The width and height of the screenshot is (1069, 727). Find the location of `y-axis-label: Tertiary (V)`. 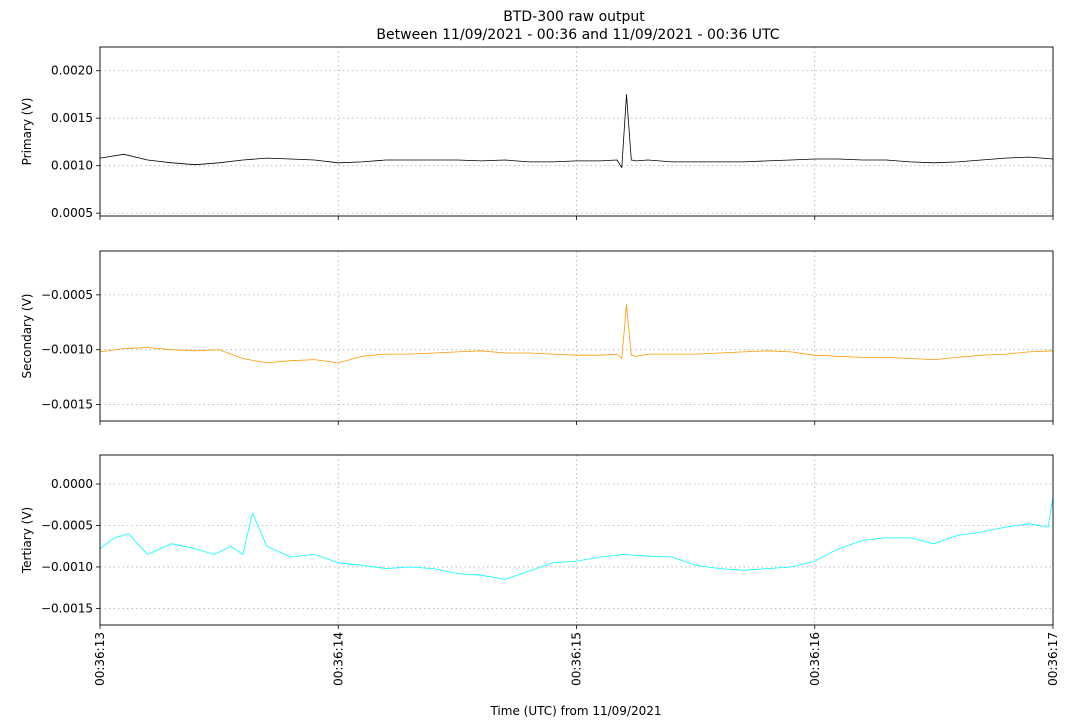

y-axis-label: Tertiary (V) is located at coordinates (27, 540).